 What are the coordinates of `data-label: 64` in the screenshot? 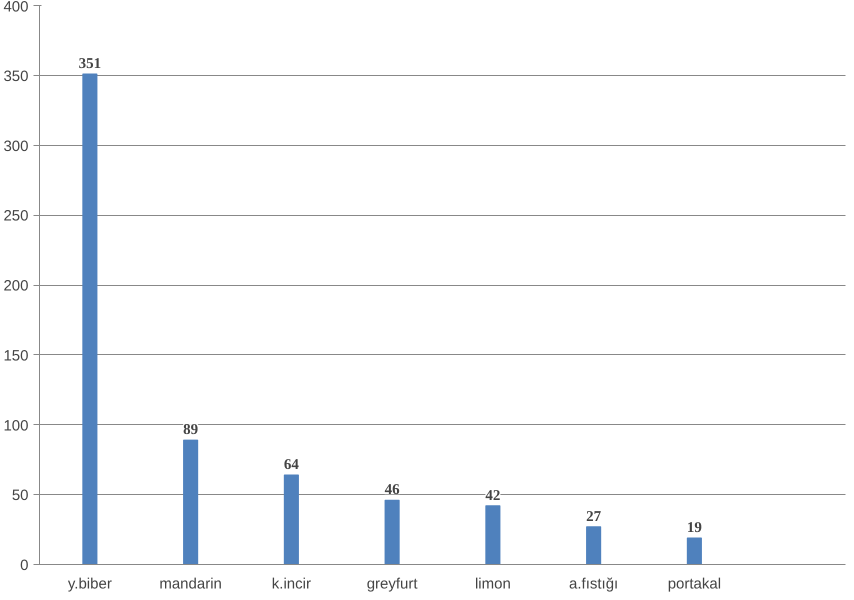 It's located at (292, 465).